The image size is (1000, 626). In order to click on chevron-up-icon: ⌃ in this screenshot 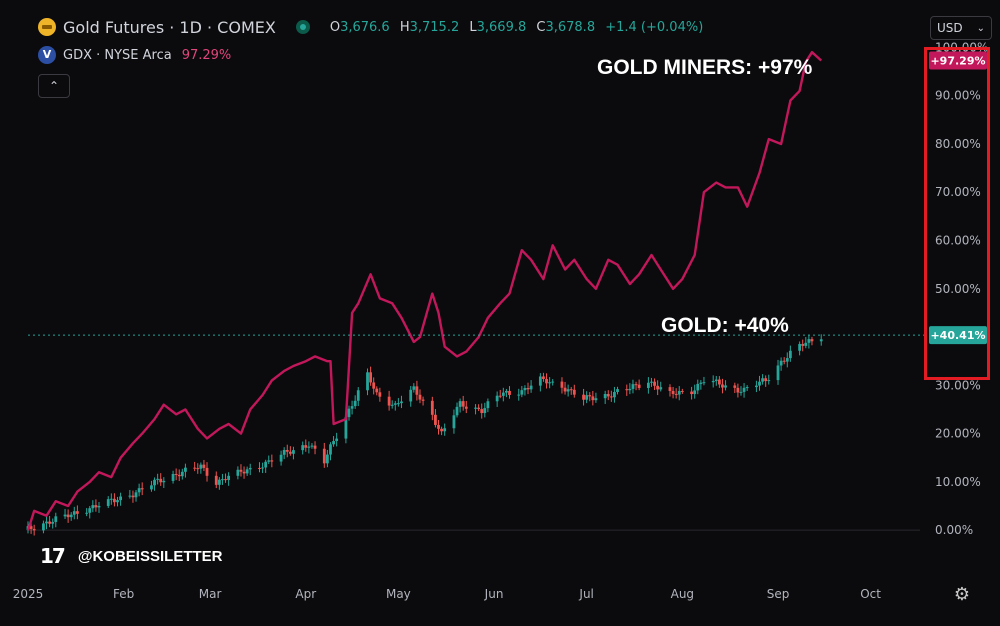, I will do `click(54, 86)`.